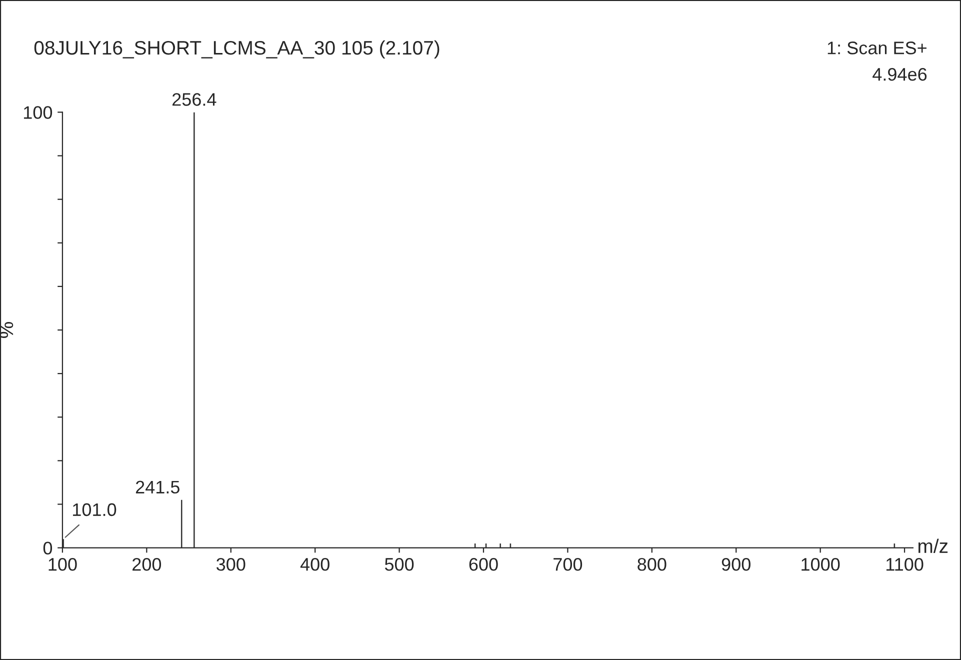 This screenshot has height=660, width=961. What do you see at coordinates (568, 564) in the screenshot?
I see `x-tick-label: 700` at bounding box center [568, 564].